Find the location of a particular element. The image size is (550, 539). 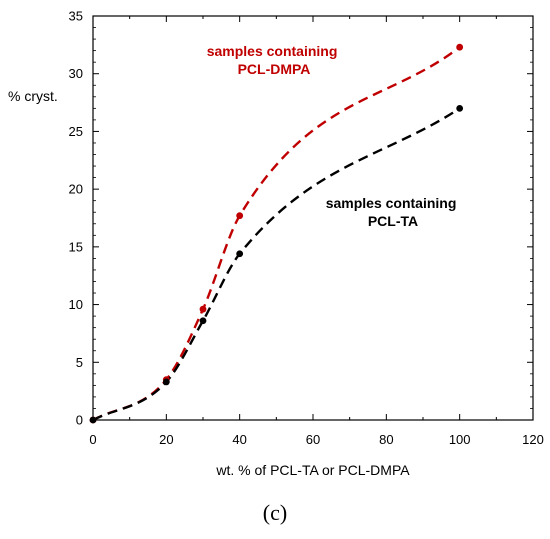

y-tick-label: 35 is located at coordinates (76, 16).